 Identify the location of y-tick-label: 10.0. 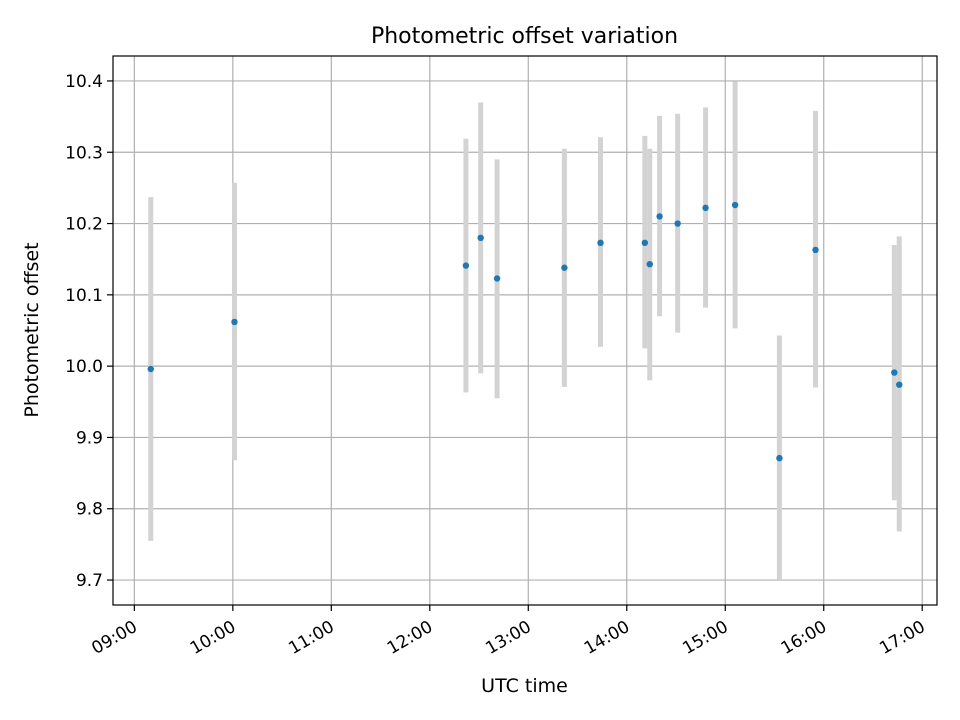
(84, 367).